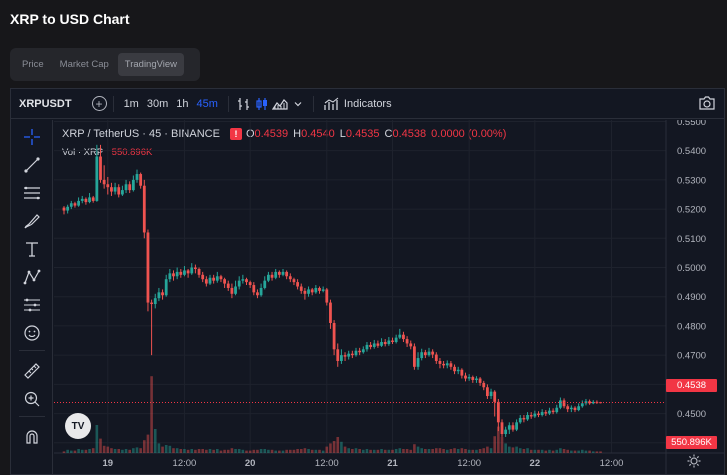  What do you see at coordinates (33, 64) in the screenshot?
I see `tab-price: Price` at bounding box center [33, 64].